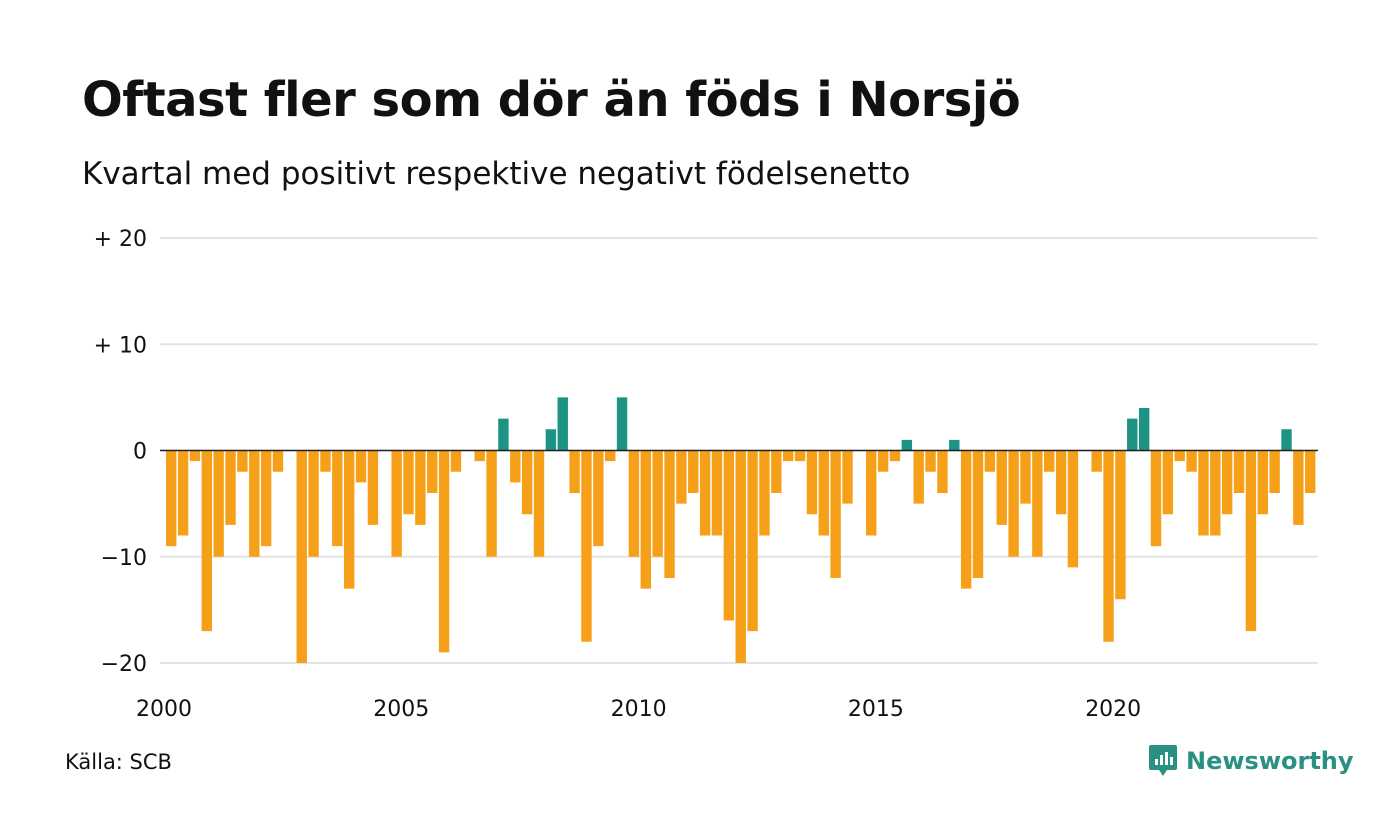  What do you see at coordinates (118, 762) in the screenshot?
I see `source-note: Källa: SCB` at bounding box center [118, 762].